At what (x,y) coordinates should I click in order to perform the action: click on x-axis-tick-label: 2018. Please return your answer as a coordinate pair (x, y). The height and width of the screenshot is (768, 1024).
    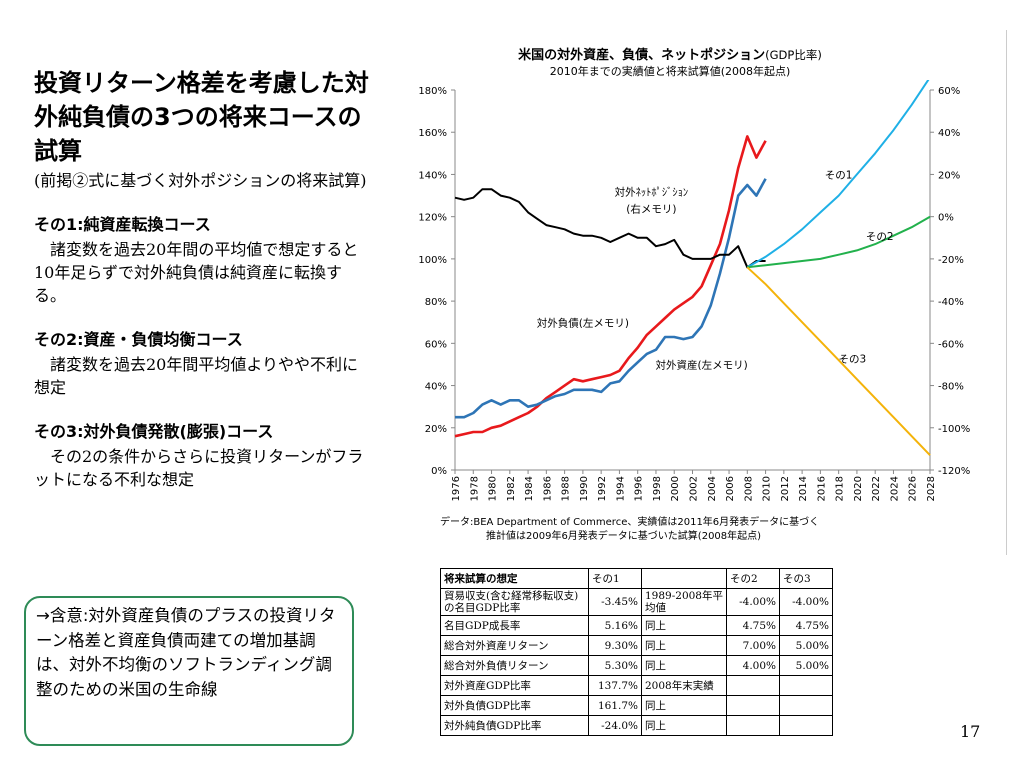
    Looking at the image, I should click on (840, 488).